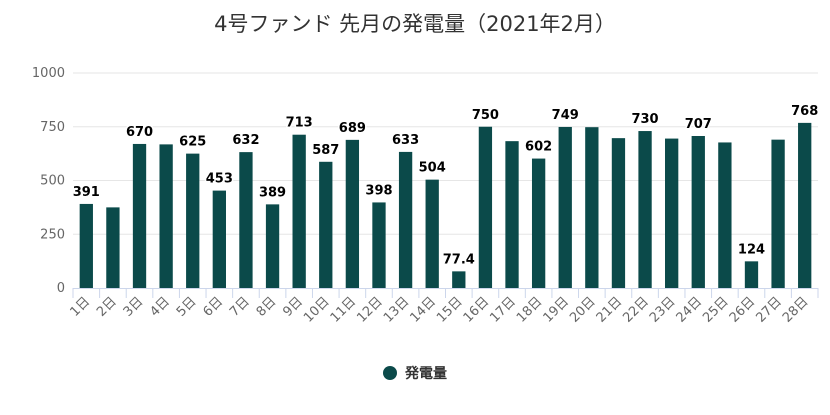 The width and height of the screenshot is (830, 415). I want to click on x-tick-label: 15日, so click(449, 309).